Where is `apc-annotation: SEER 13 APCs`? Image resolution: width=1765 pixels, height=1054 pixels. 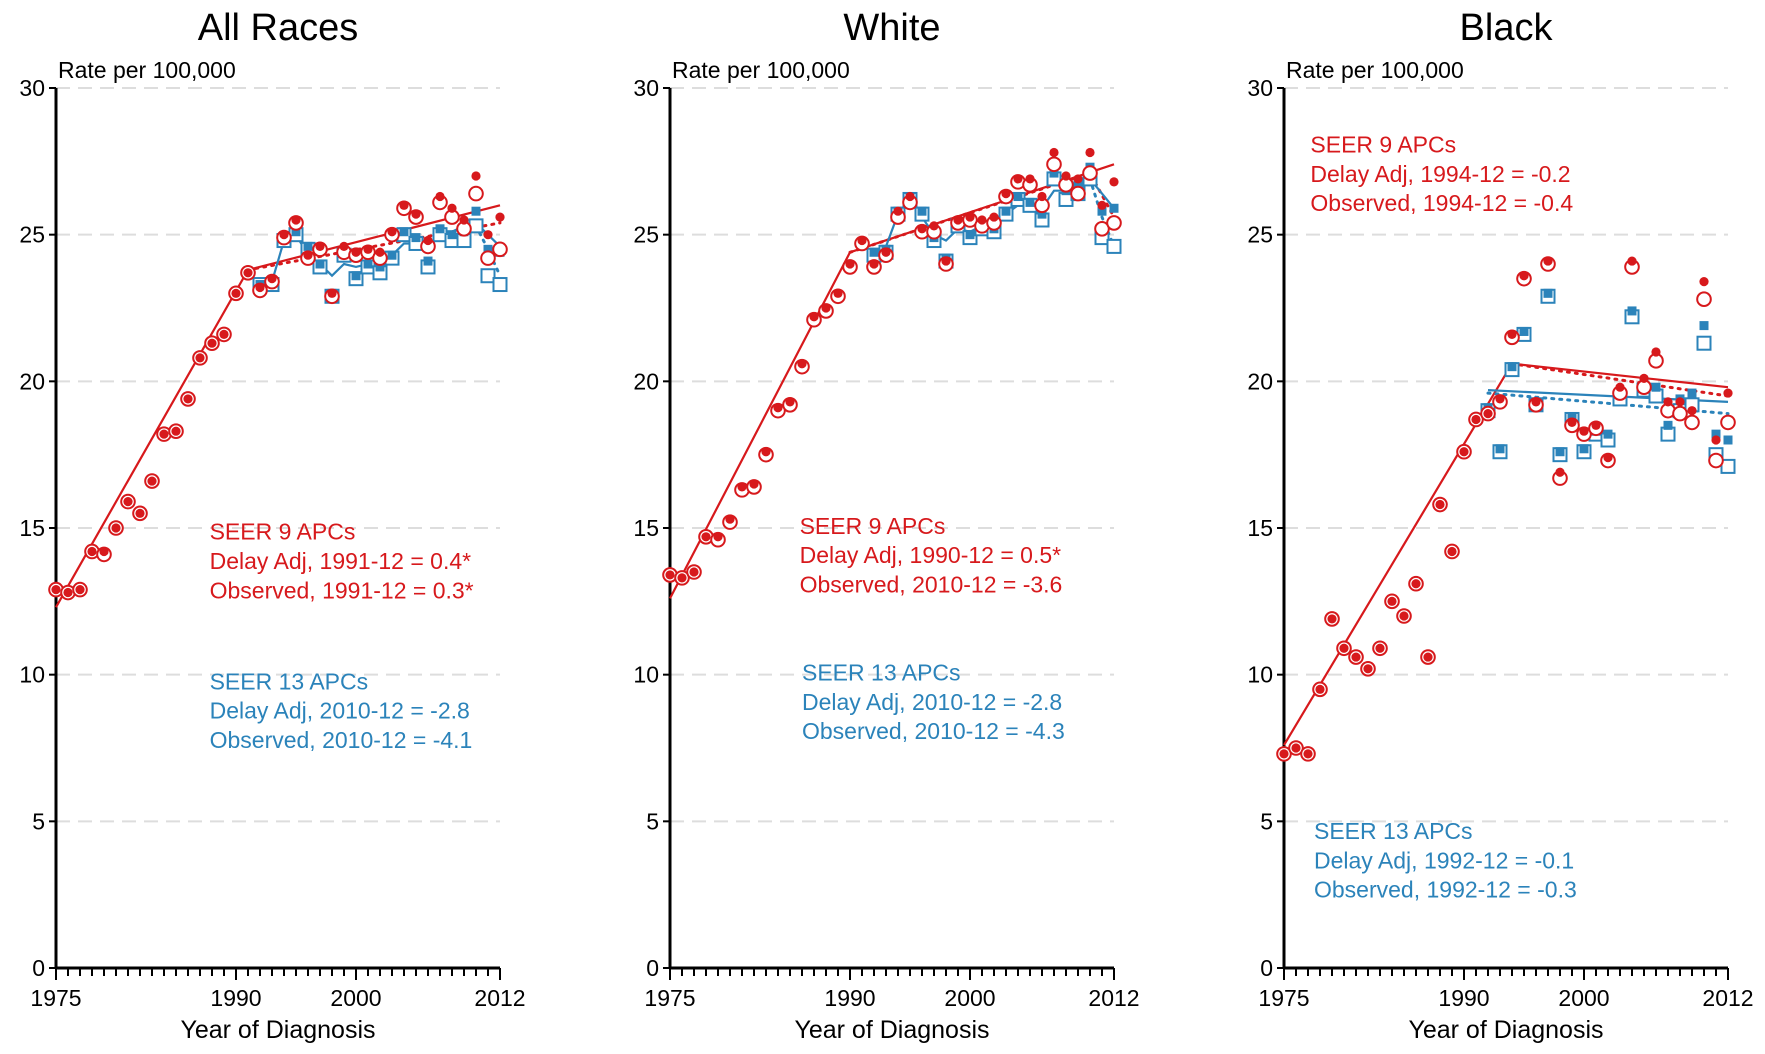
apc-annotation: SEER 13 APCs is located at coordinates (289, 681).